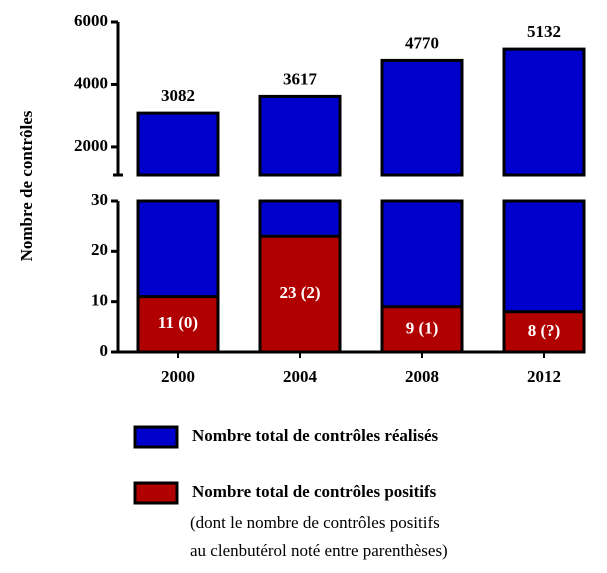 Image resolution: width=607 pixels, height=573 pixels. I want to click on x-tick-label: 2008, so click(422, 376).